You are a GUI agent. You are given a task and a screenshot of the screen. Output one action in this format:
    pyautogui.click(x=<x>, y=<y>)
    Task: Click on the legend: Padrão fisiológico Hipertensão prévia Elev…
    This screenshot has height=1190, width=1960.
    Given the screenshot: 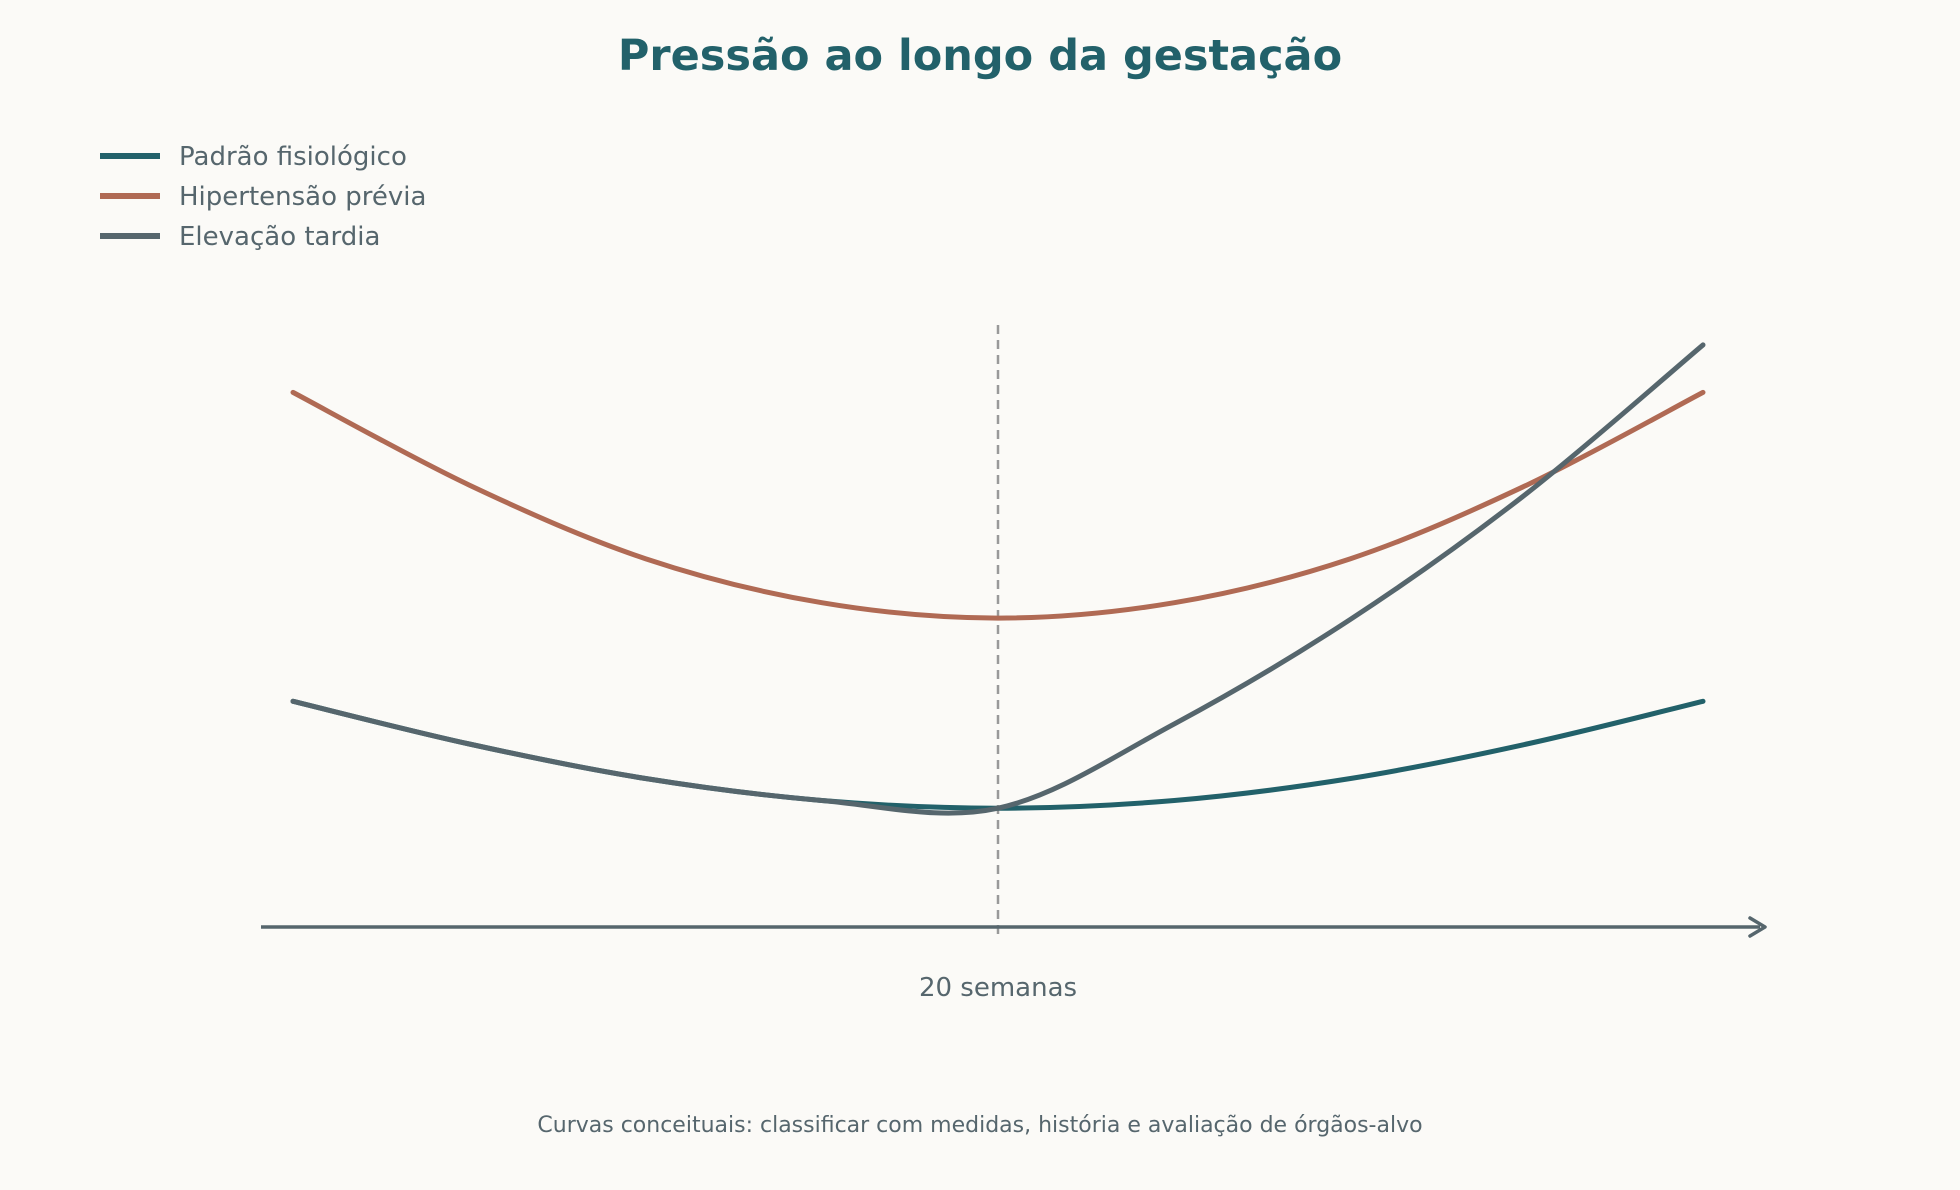 What is the action you would take?
    pyautogui.click(x=263, y=197)
    